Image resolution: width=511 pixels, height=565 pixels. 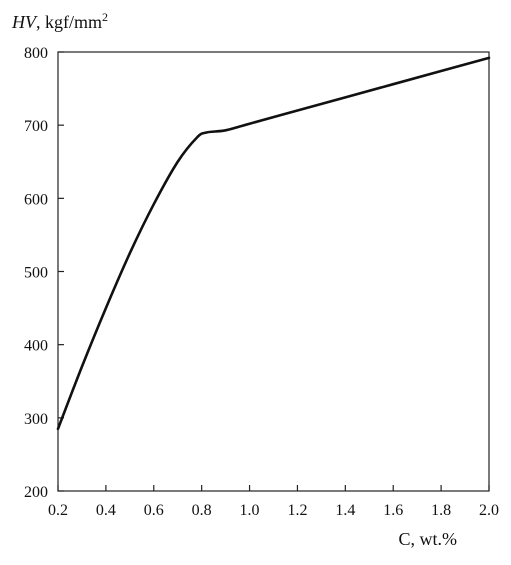 I want to click on x-tick-label: 0.2, so click(x=58, y=510).